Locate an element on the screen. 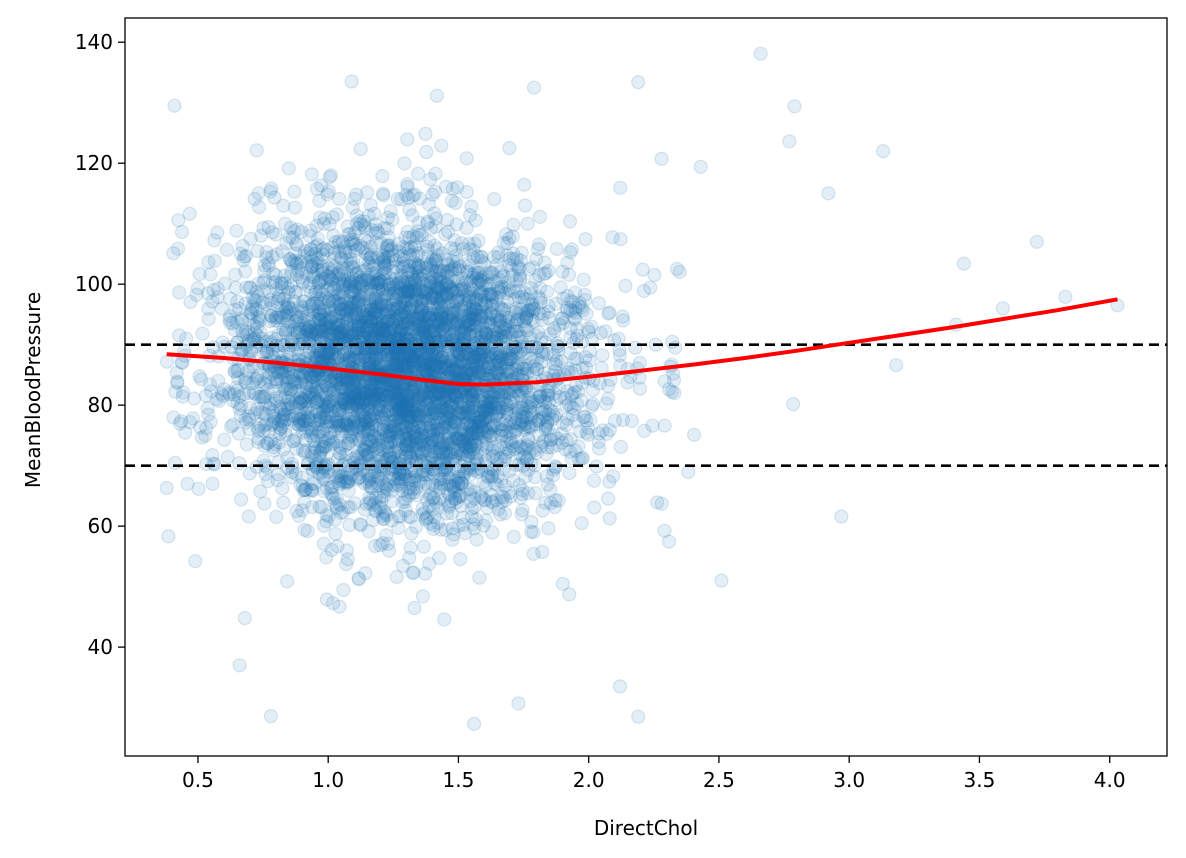 The image size is (1186, 858). x-tick-label: 4.0 is located at coordinates (1110, 780).